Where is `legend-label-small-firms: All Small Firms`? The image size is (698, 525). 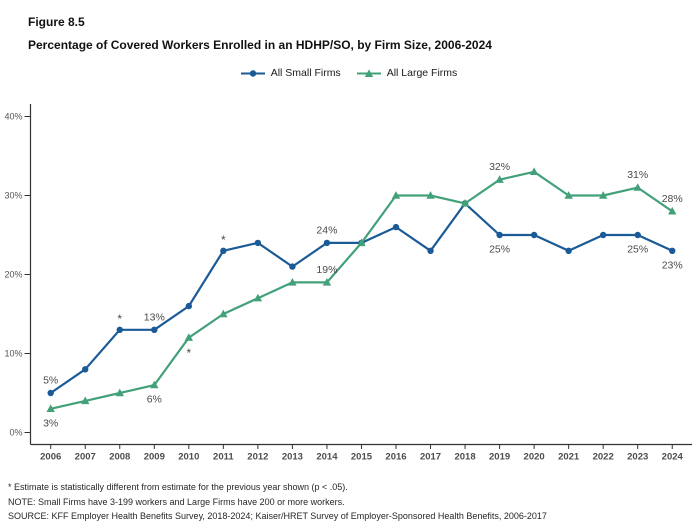
legend-label-small-firms: All Small Firms is located at coordinates (305, 73).